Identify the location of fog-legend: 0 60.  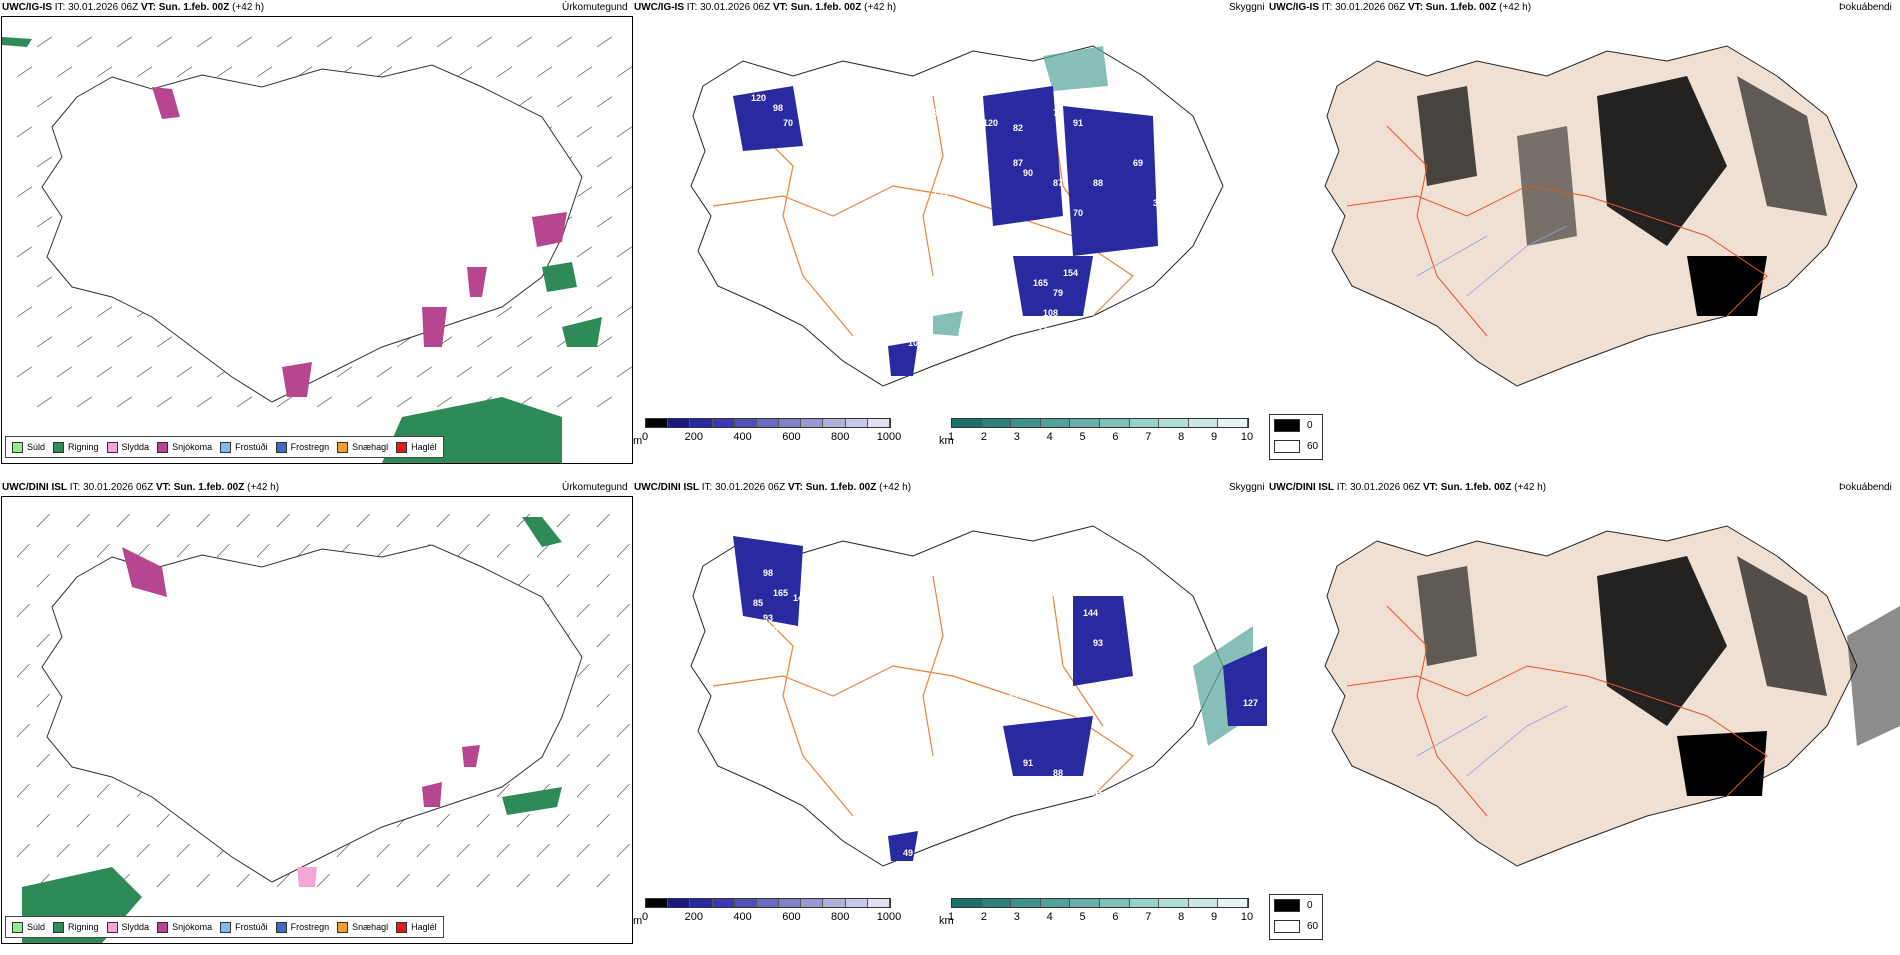
(1296, 917).